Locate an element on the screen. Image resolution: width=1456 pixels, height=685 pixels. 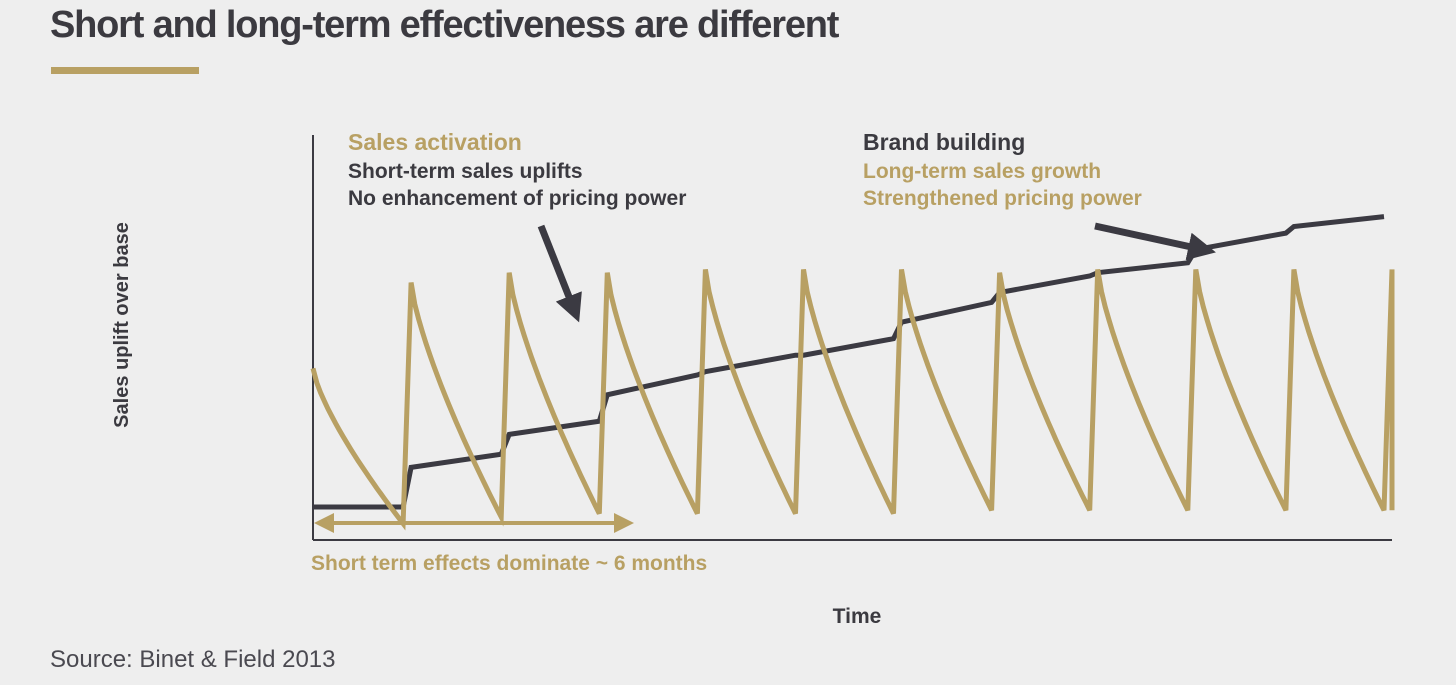
brand-building-heading: Brand building is located at coordinates (944, 142).